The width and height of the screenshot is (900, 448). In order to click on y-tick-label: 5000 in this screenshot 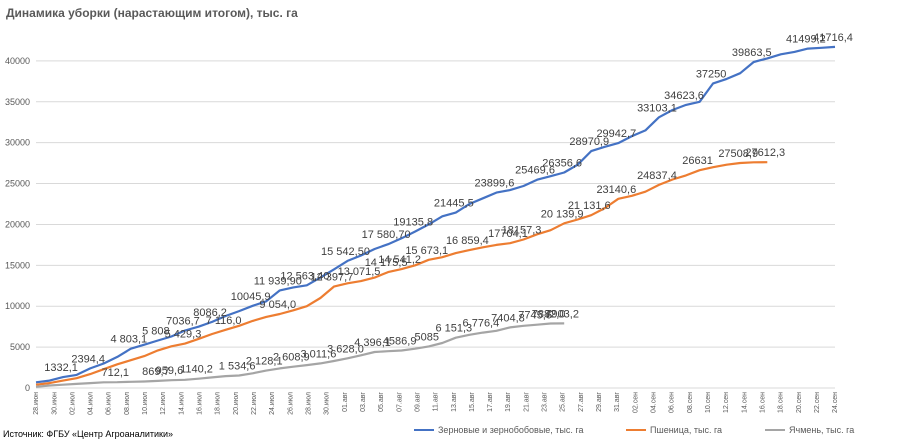, I will do `click(20, 347)`.